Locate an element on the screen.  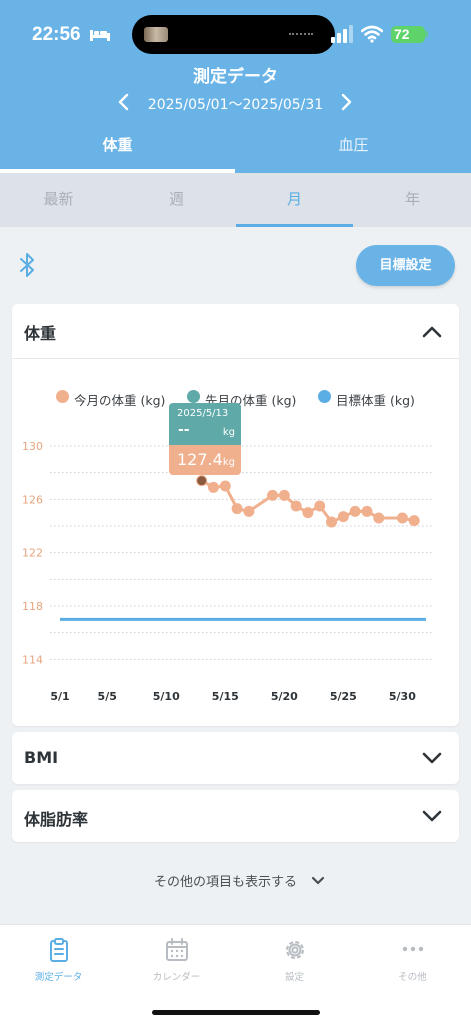
tooltip-unit: kg is located at coordinates (228, 462).